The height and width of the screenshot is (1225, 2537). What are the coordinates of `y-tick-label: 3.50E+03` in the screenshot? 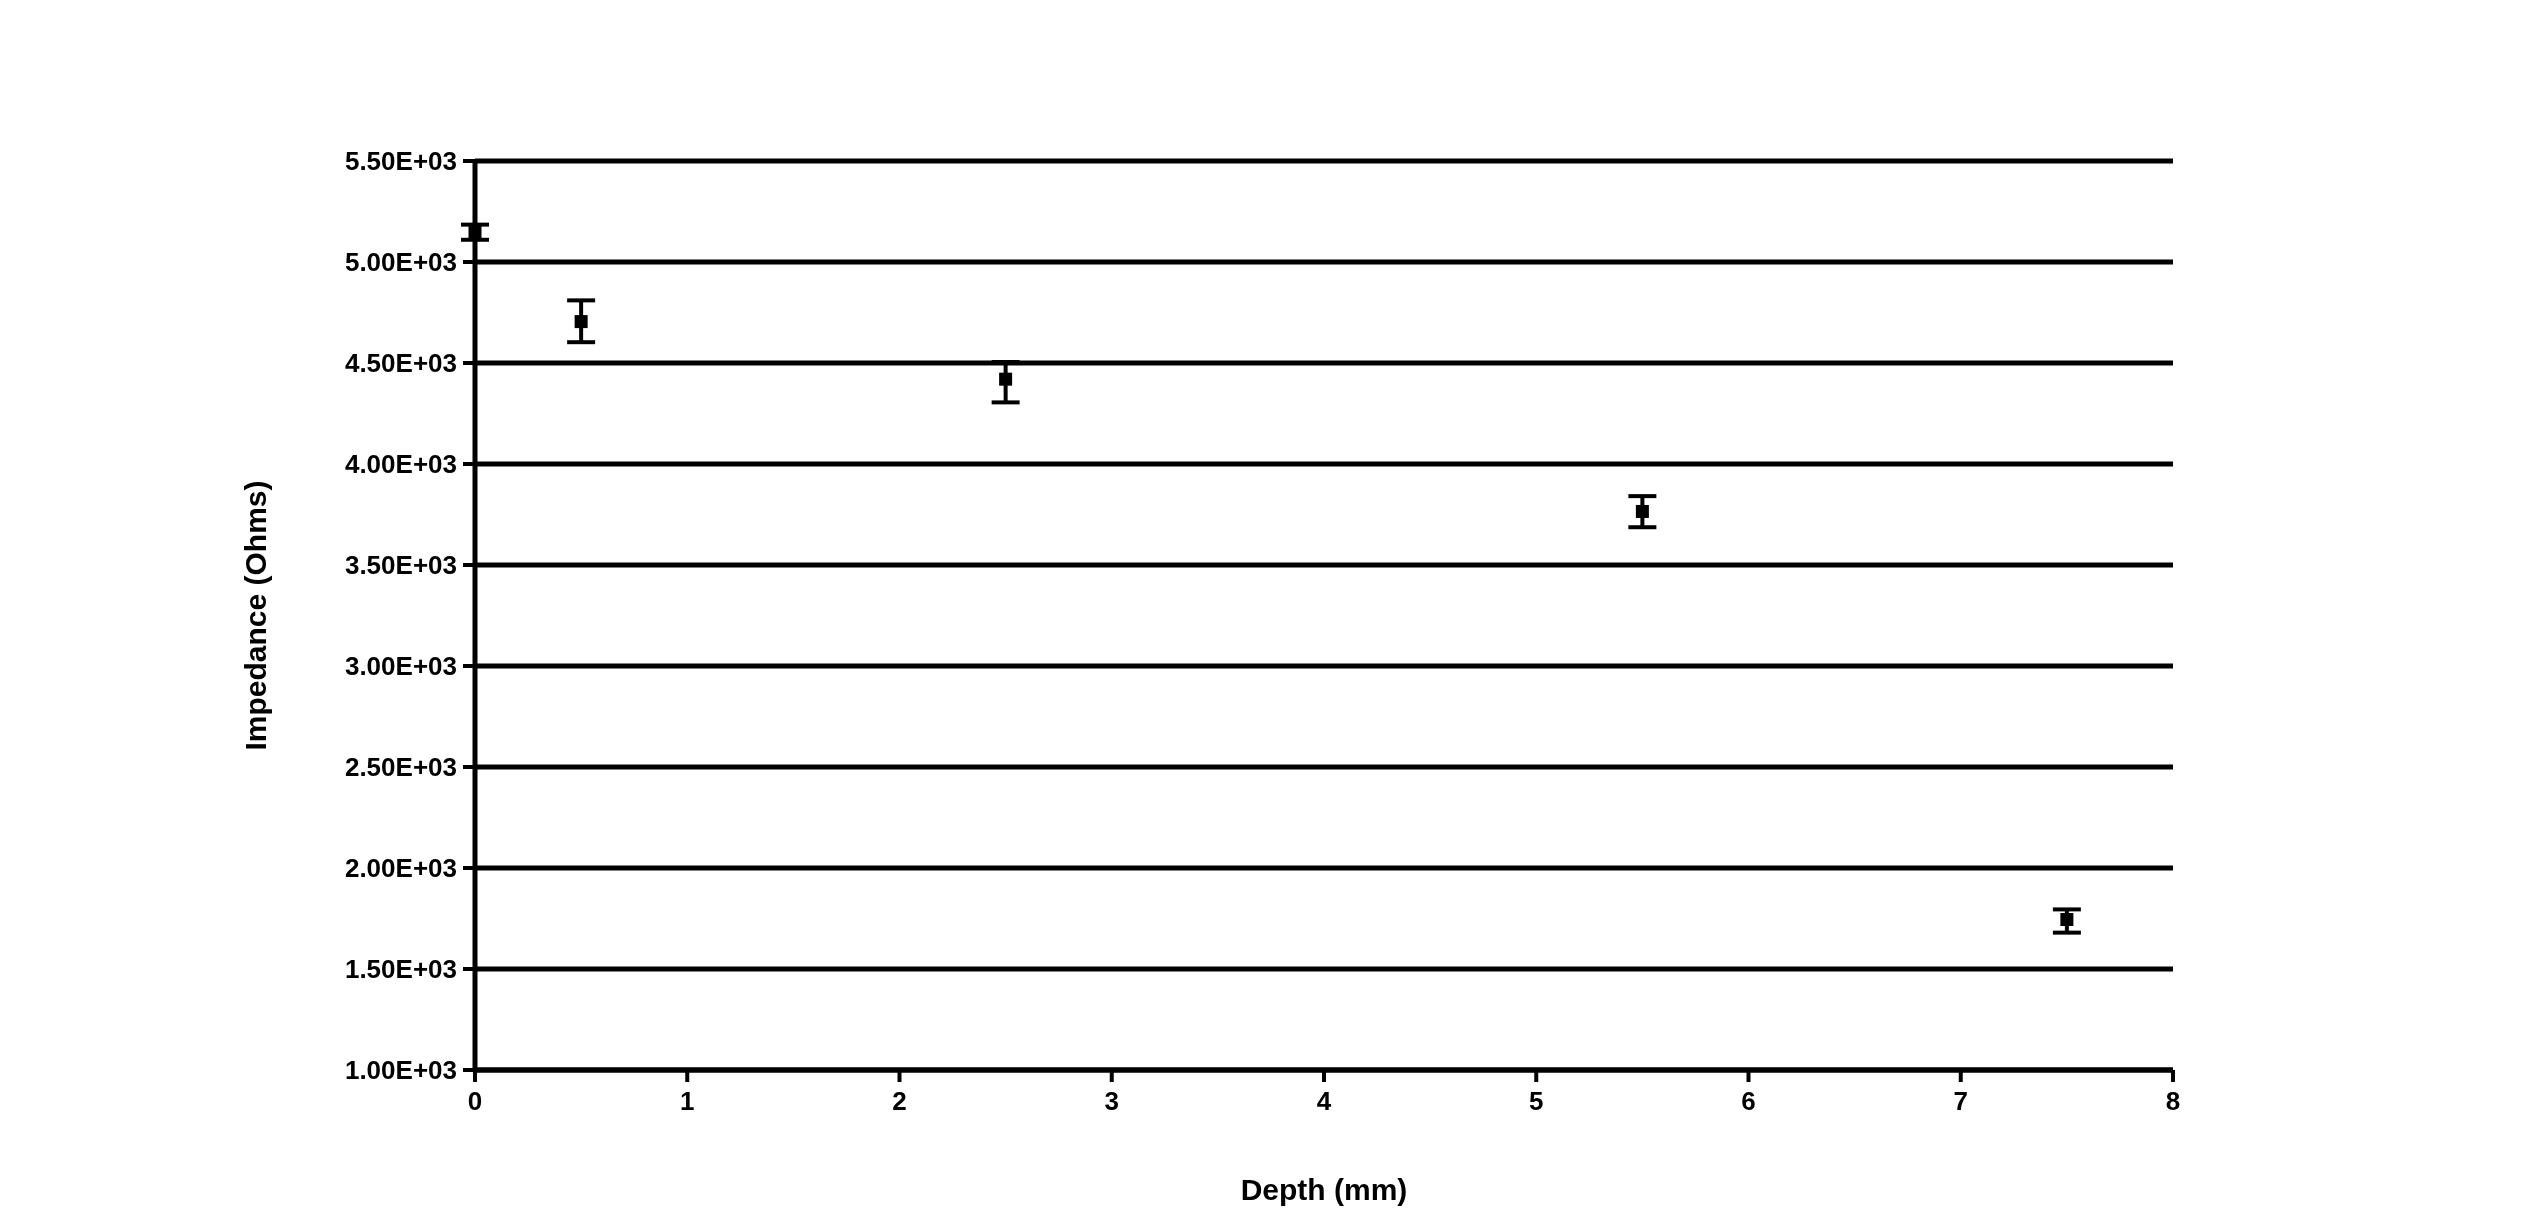 It's located at (400, 565).